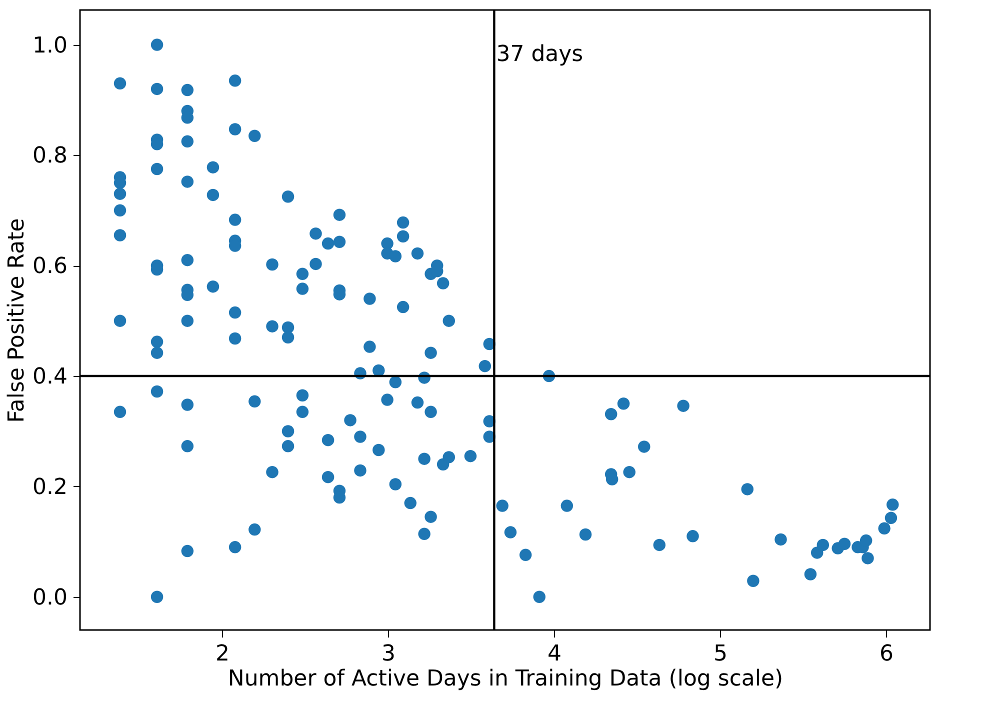  Describe the element at coordinates (887, 654) in the screenshot. I see `x-tick-label: 6` at that location.